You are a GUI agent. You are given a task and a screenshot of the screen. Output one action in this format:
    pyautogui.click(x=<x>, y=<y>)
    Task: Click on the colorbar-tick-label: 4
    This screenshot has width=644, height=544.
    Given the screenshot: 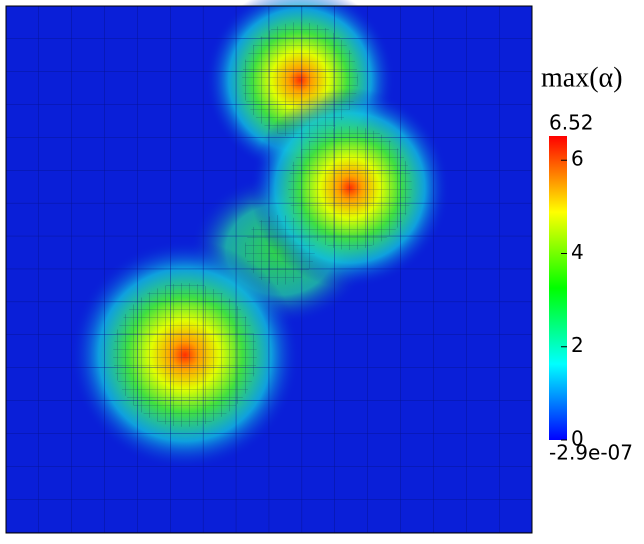 What is the action you would take?
    pyautogui.click(x=577, y=252)
    